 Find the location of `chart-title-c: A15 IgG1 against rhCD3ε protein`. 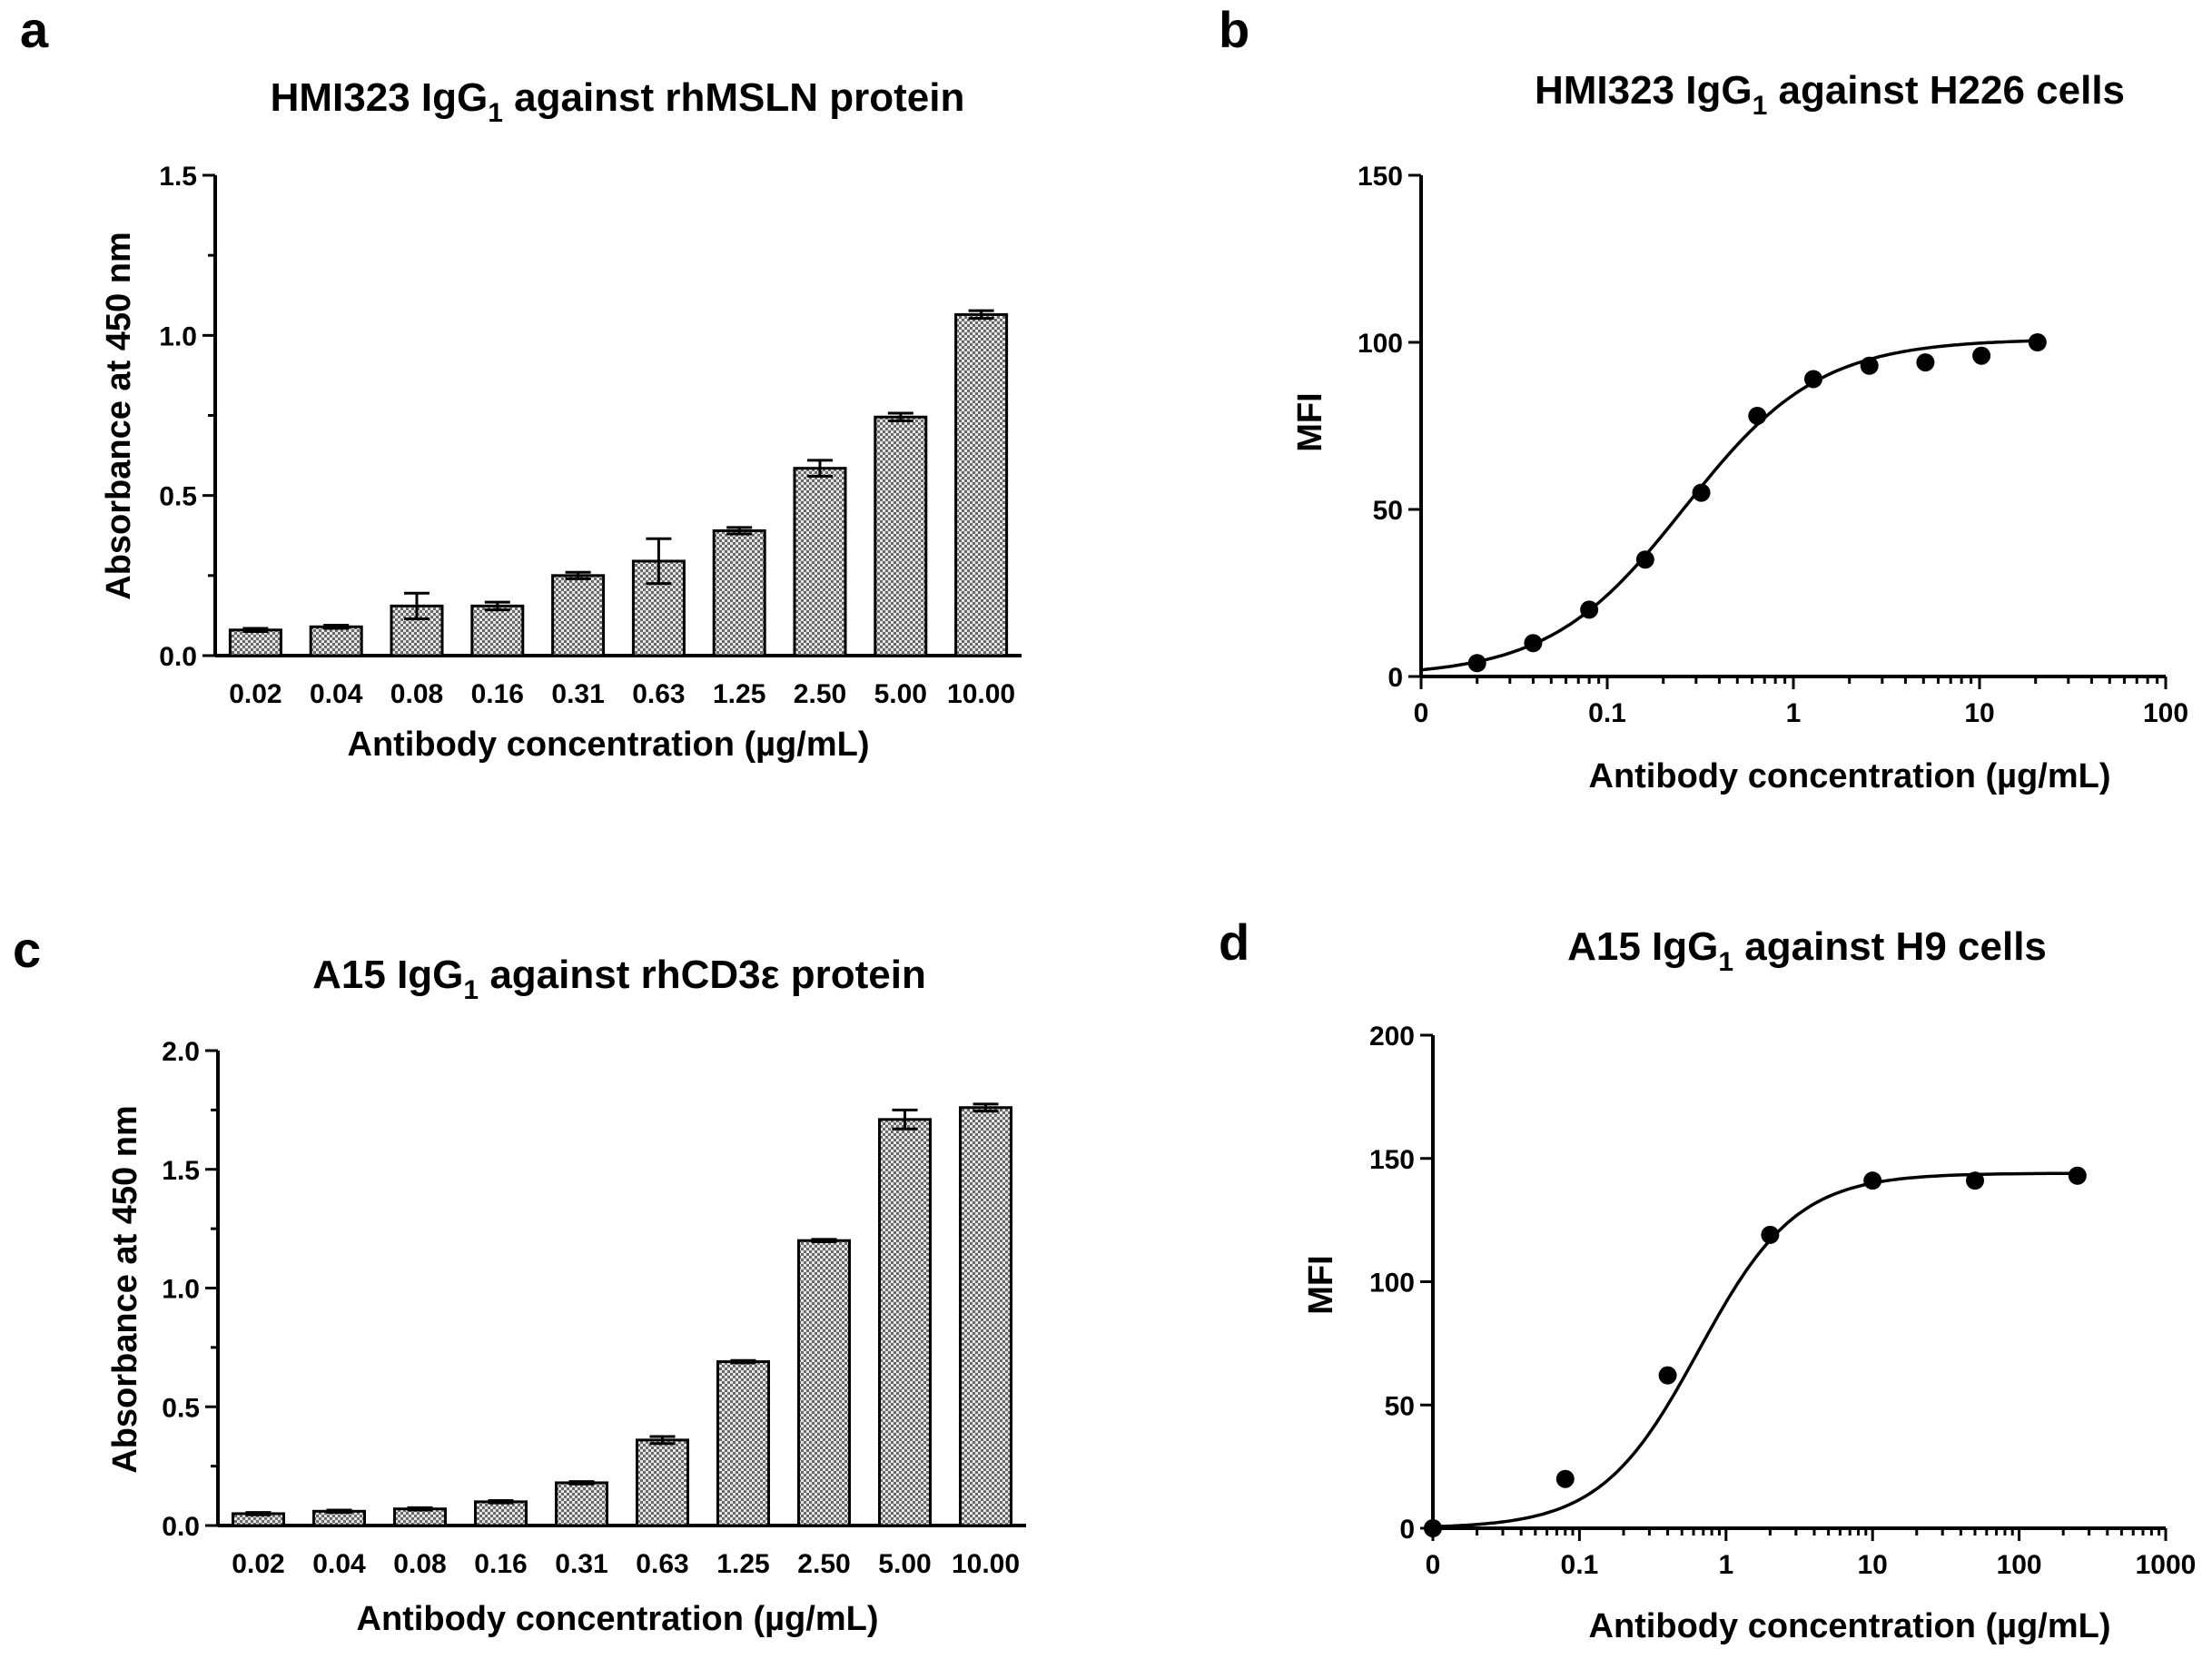

chart-title-c: A15 IgG1 against rhCD3ε protein is located at coordinates (619, 979).